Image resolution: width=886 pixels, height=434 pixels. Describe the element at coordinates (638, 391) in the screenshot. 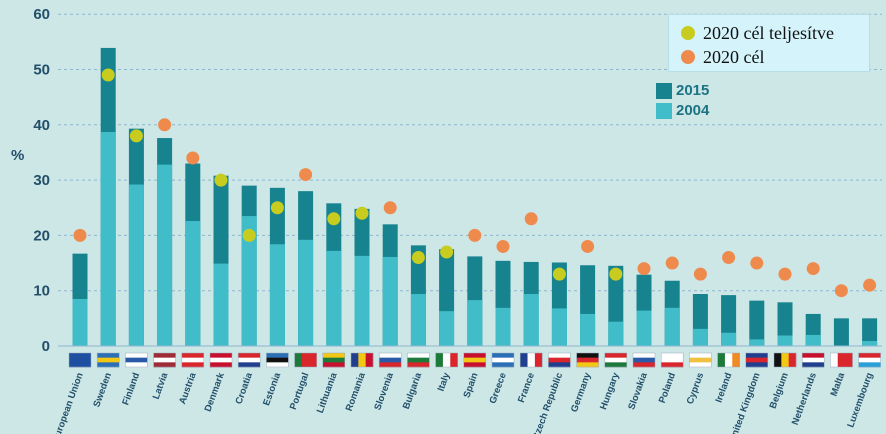

I see `x-tick-label: Slovakia` at that location.